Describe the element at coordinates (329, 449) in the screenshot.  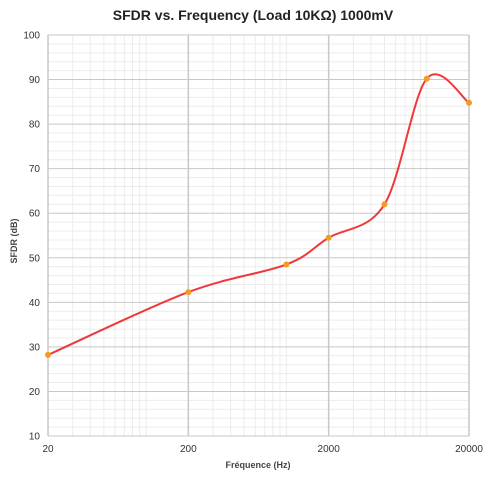
I see `x-tick-label: 2000` at that location.